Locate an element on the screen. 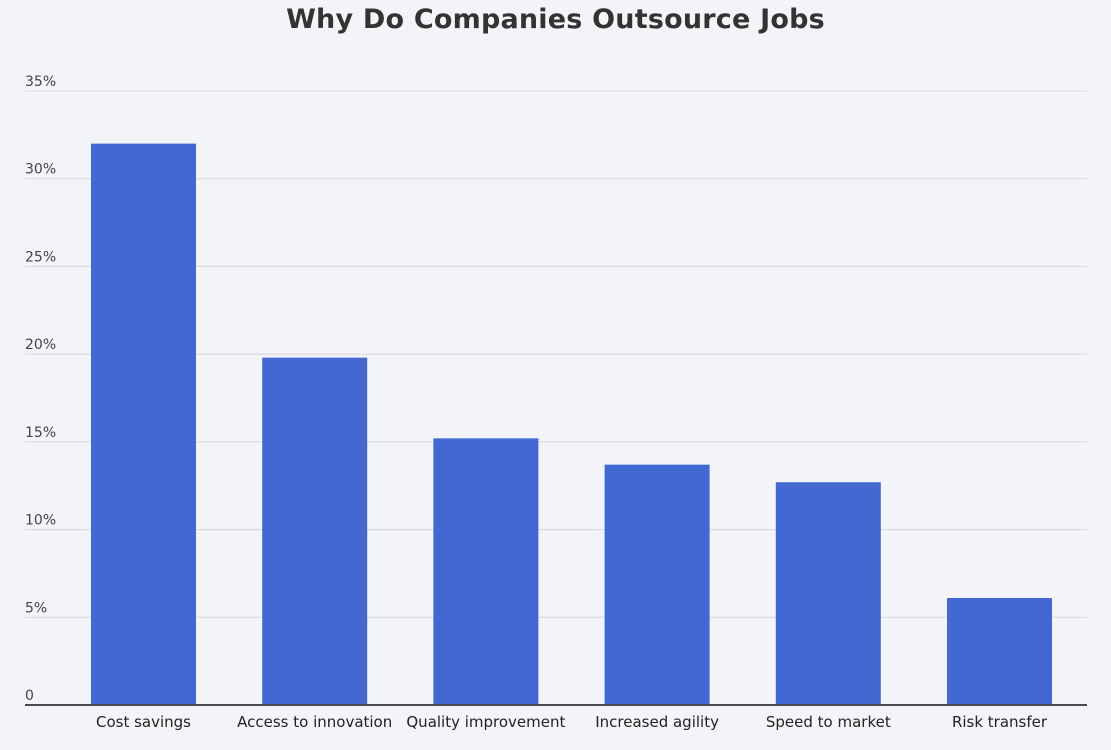  y-tick-label: 15% is located at coordinates (40, 433).